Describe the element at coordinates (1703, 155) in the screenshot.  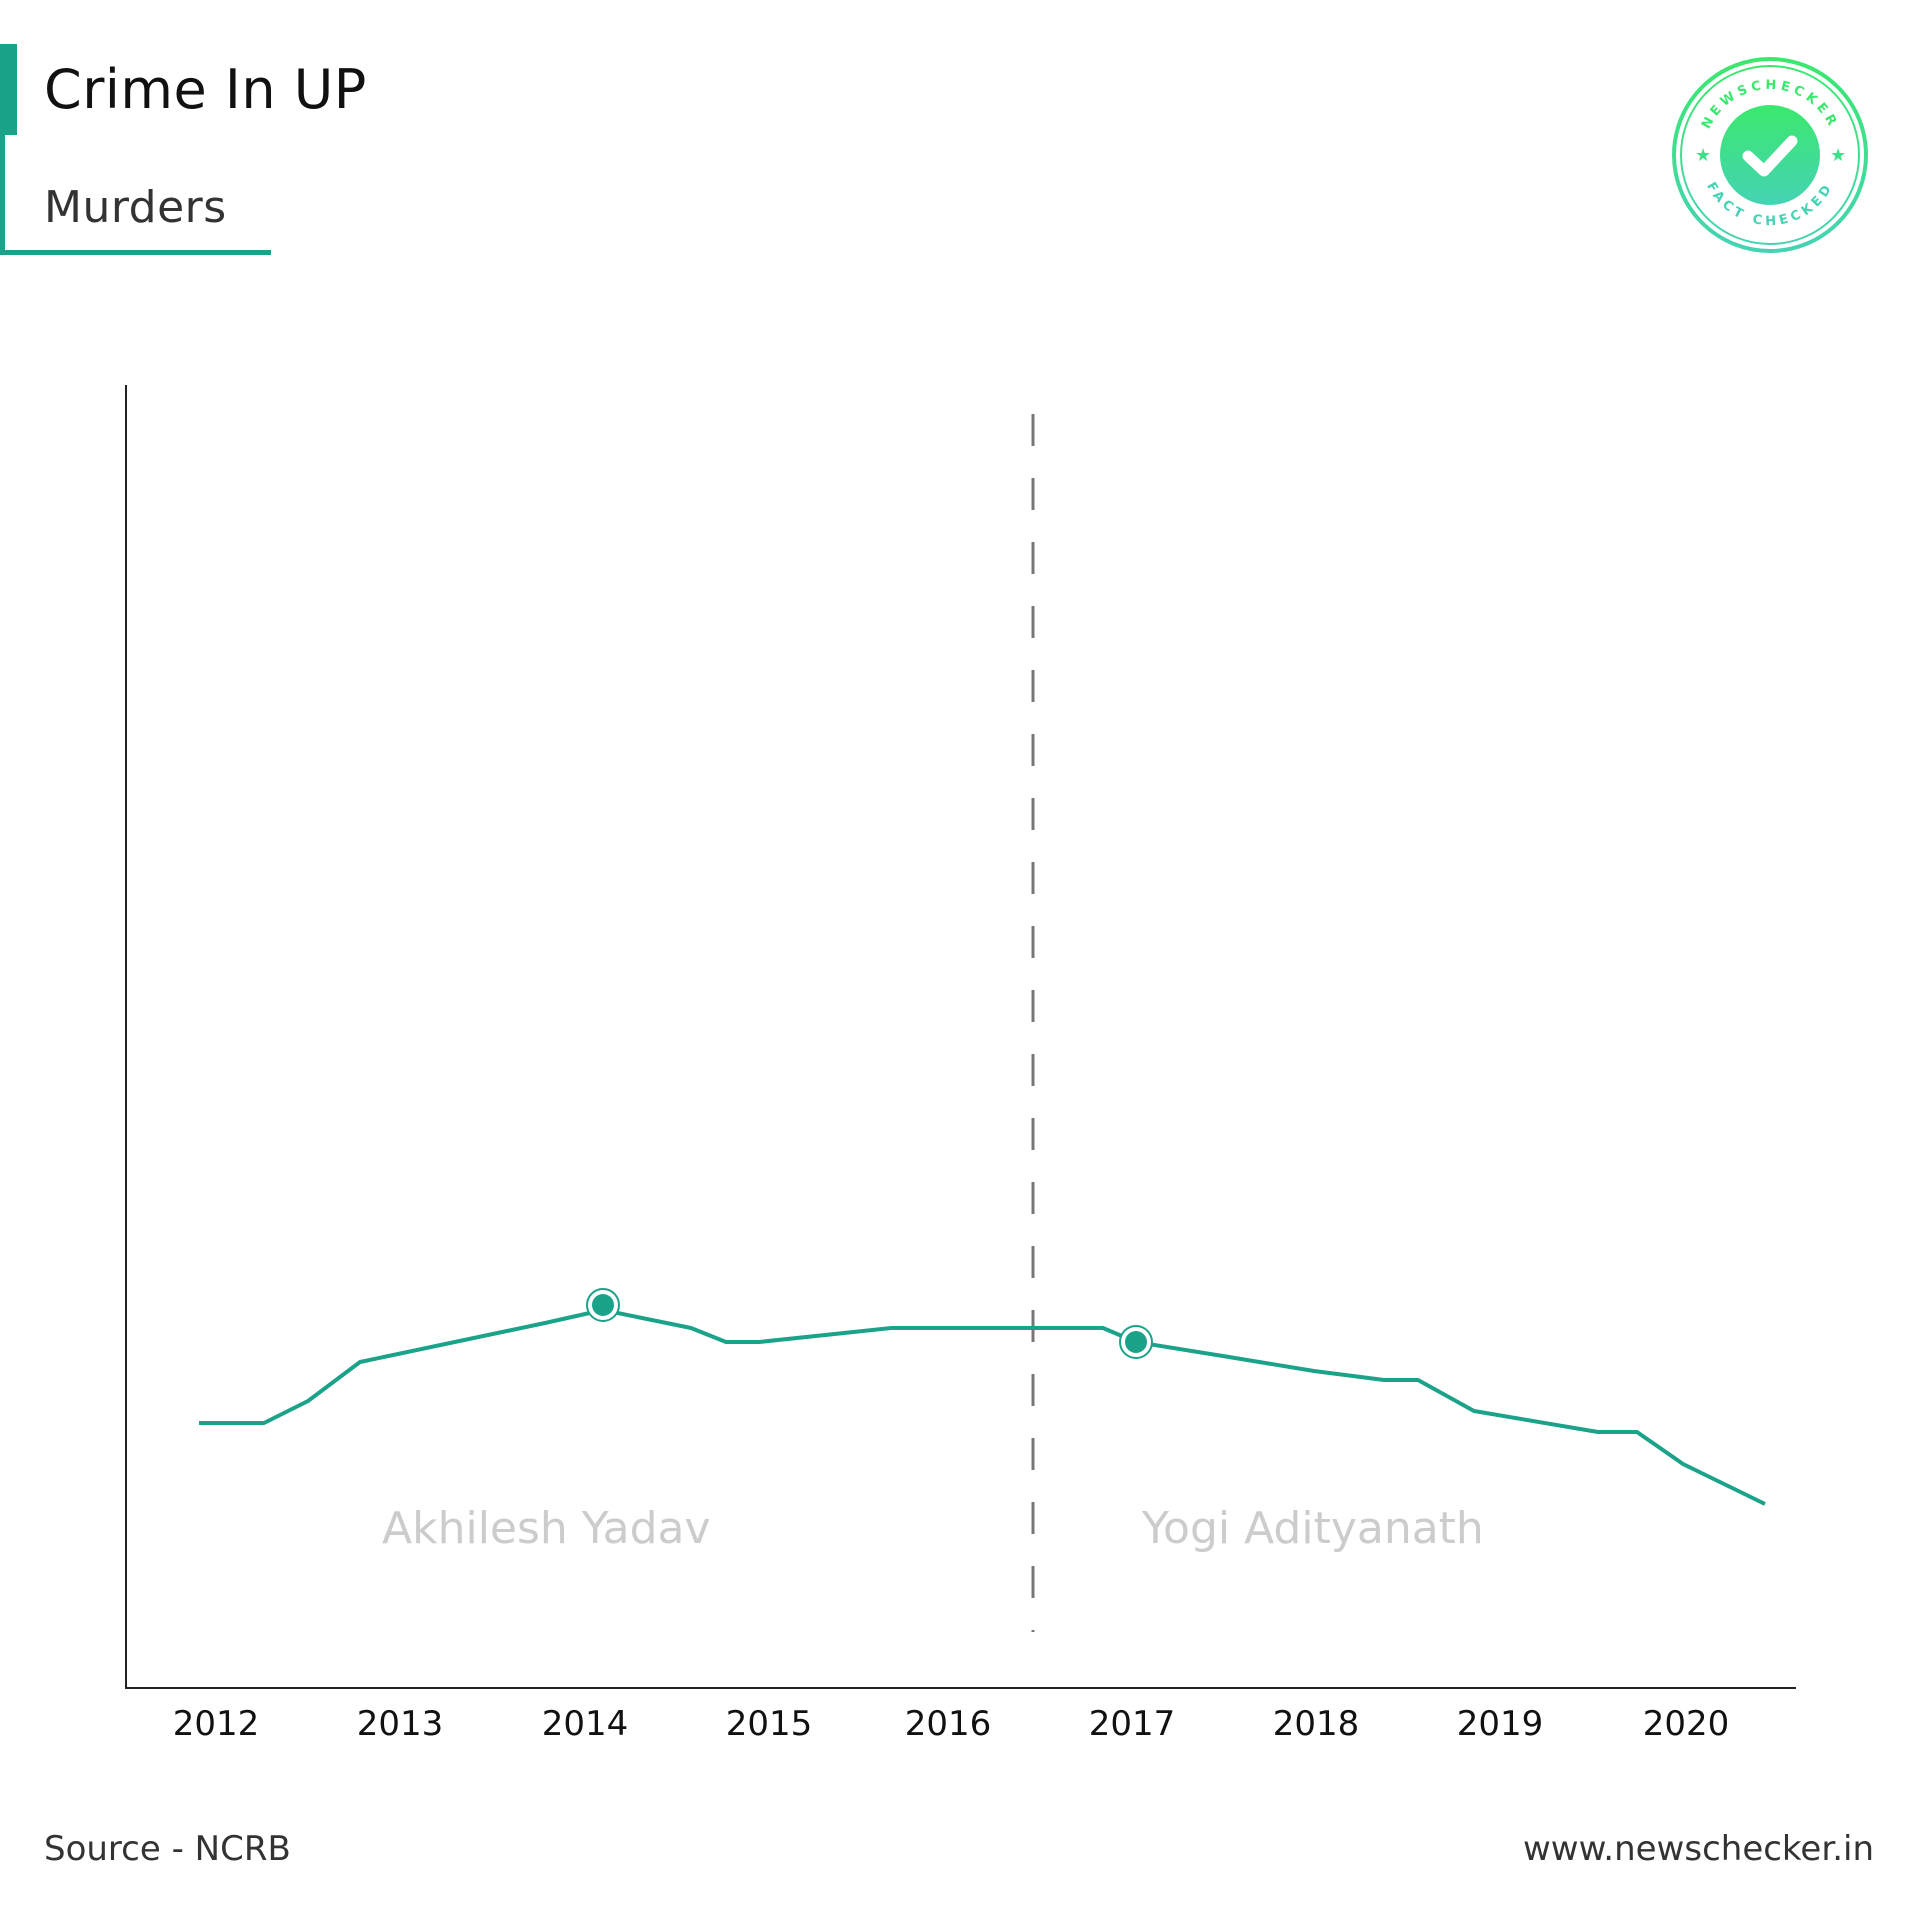
I see `star-icon-left: ★` at that location.